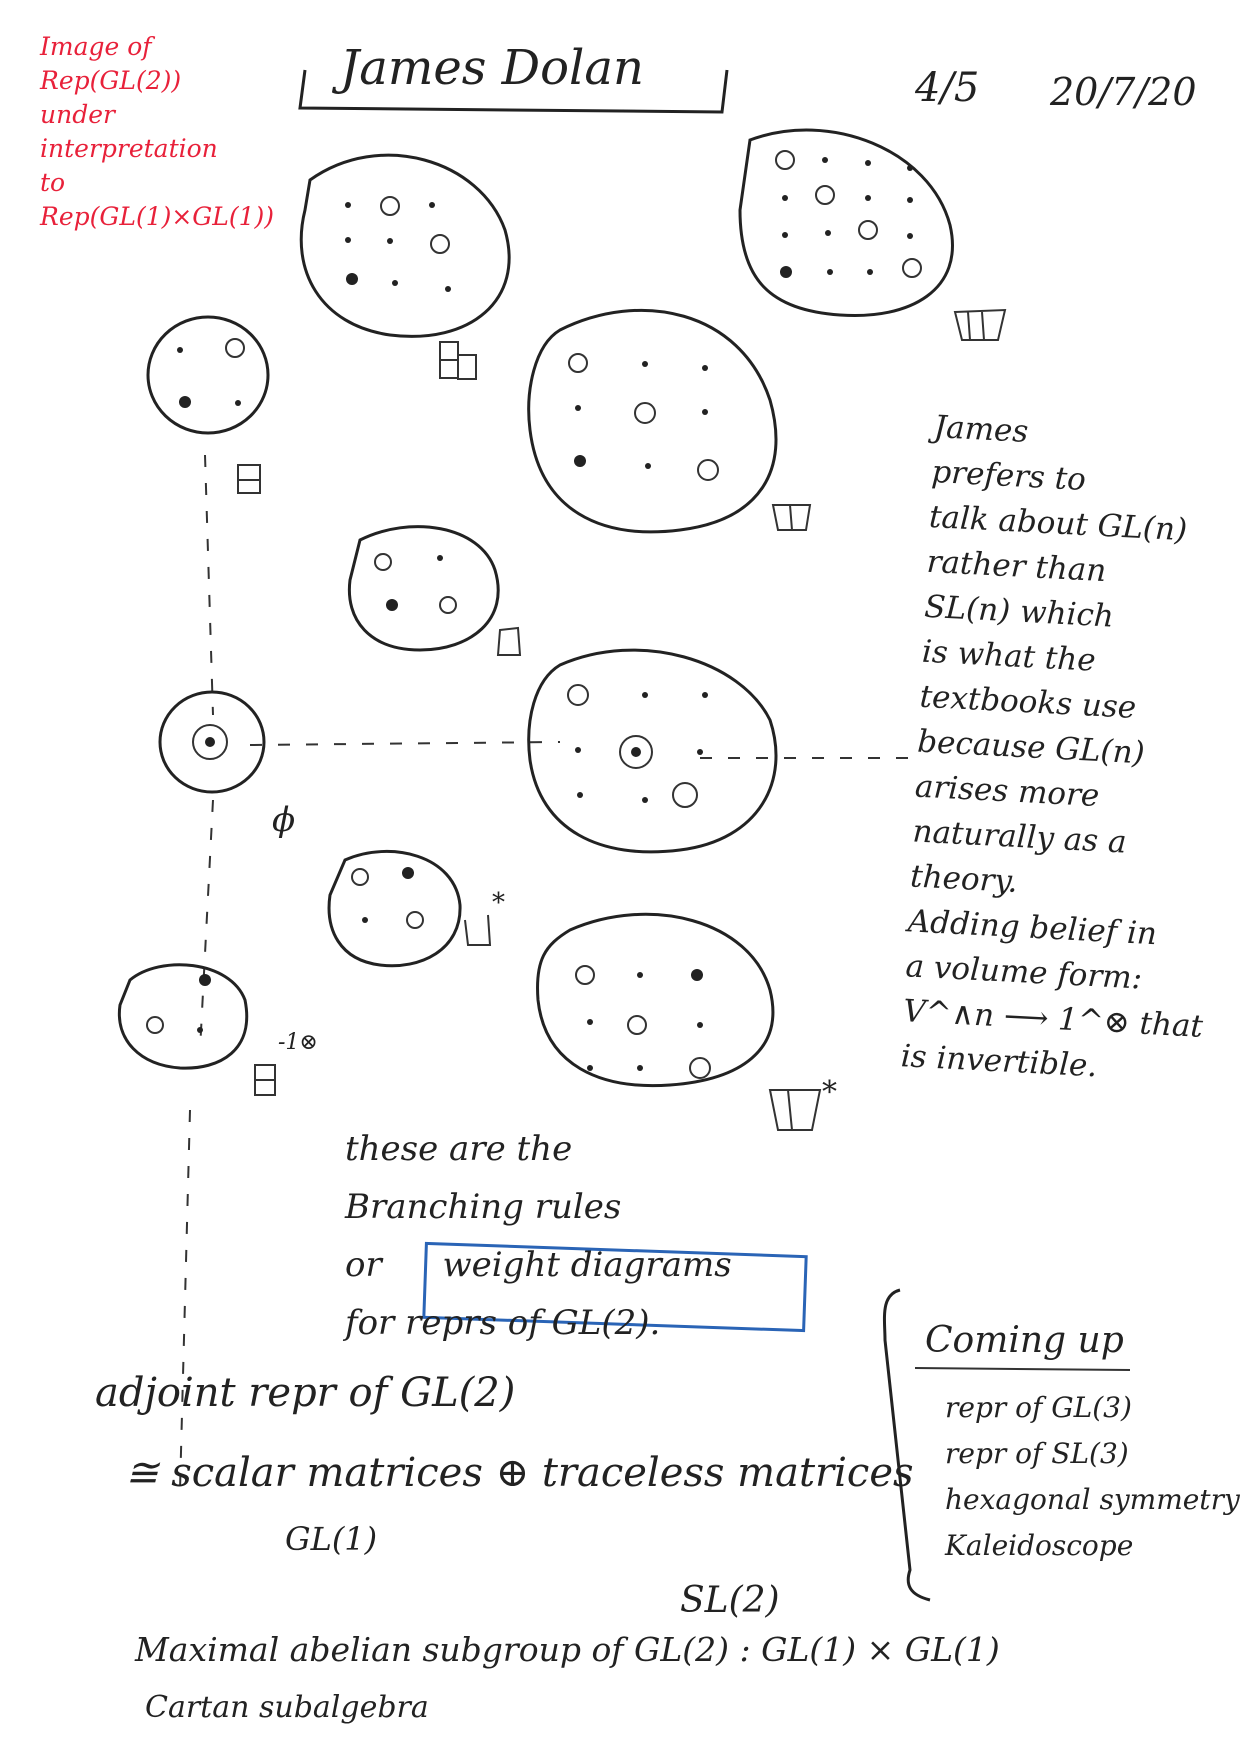 The image size is (1240, 1753). I want to click on young-diagram-box, so click(509, 641).